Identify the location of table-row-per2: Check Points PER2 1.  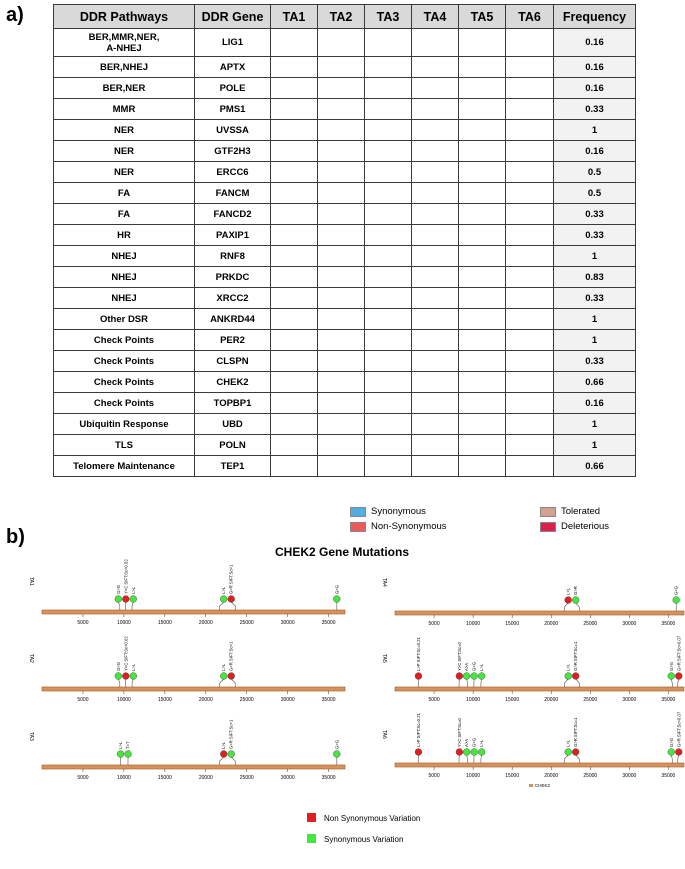
(344, 340).